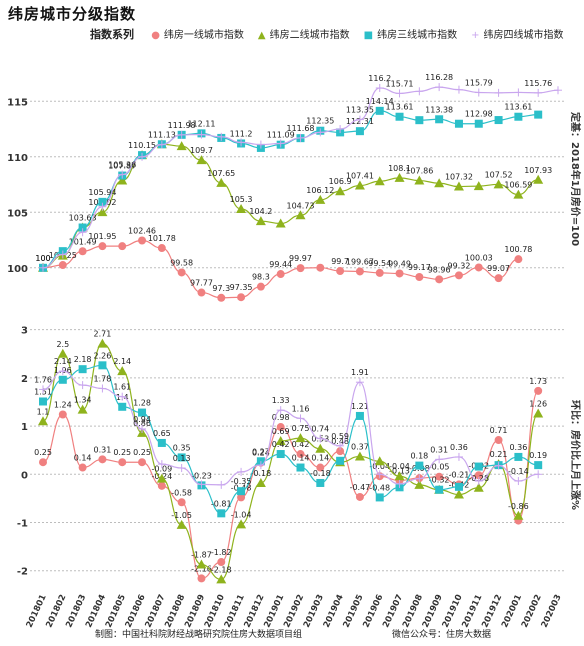 This screenshot has width=584, height=646. Describe the element at coordinates (112, 34) in the screenshot. I see `legend-title: 指数系列` at that location.